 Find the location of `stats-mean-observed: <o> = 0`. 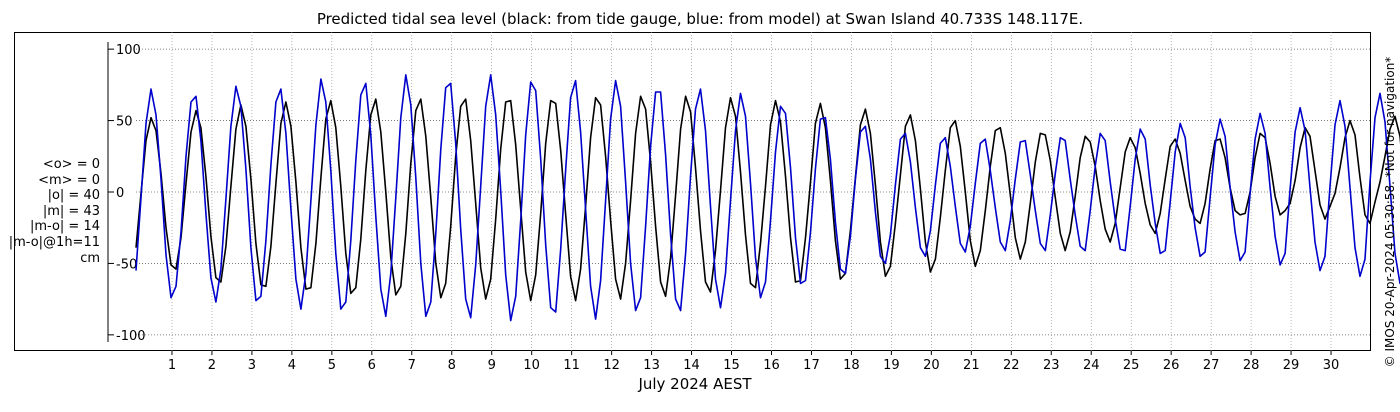

stats-mean-observed: <o> = 0 is located at coordinates (71, 164).